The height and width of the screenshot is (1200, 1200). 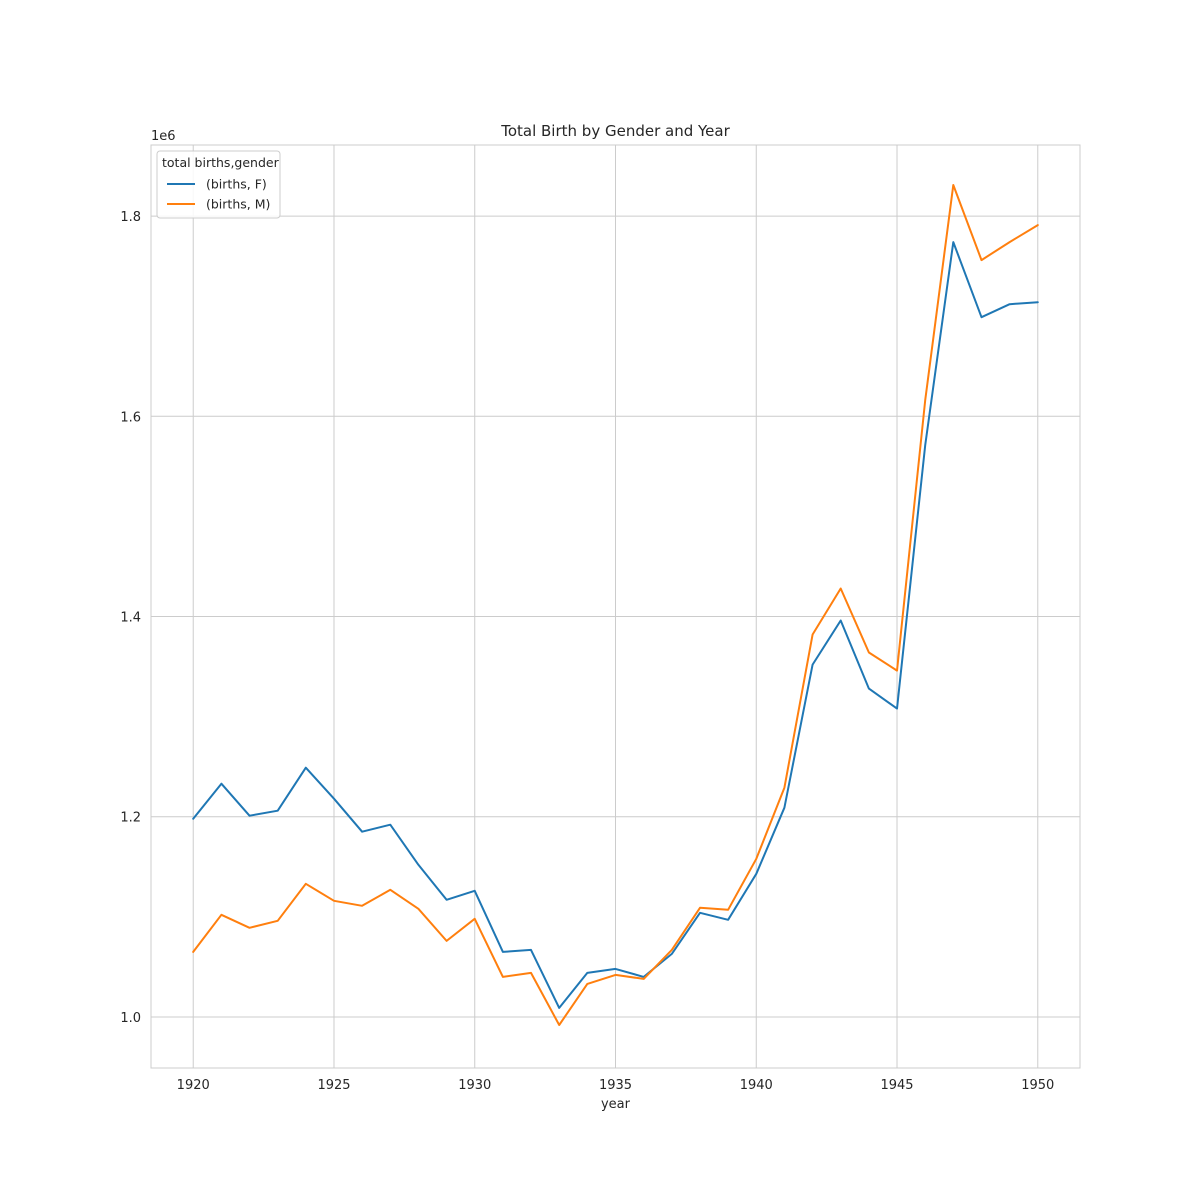 I want to click on y-offset-label: 1e6, so click(x=163, y=136).